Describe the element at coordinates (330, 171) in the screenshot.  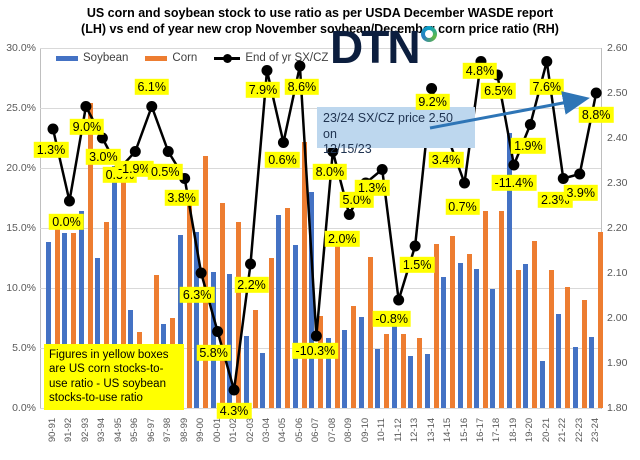
I see `point-label: 8.0%` at that location.